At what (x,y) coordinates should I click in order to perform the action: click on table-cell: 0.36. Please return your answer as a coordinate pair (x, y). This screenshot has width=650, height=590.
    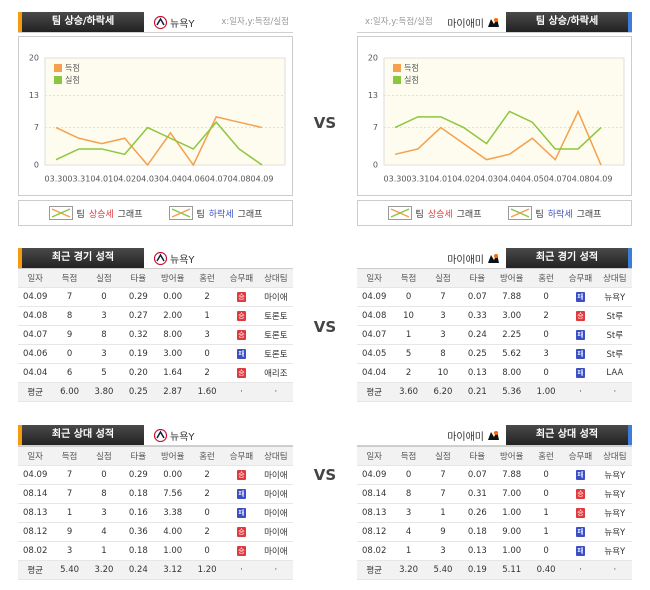
    Looking at the image, I should click on (138, 532).